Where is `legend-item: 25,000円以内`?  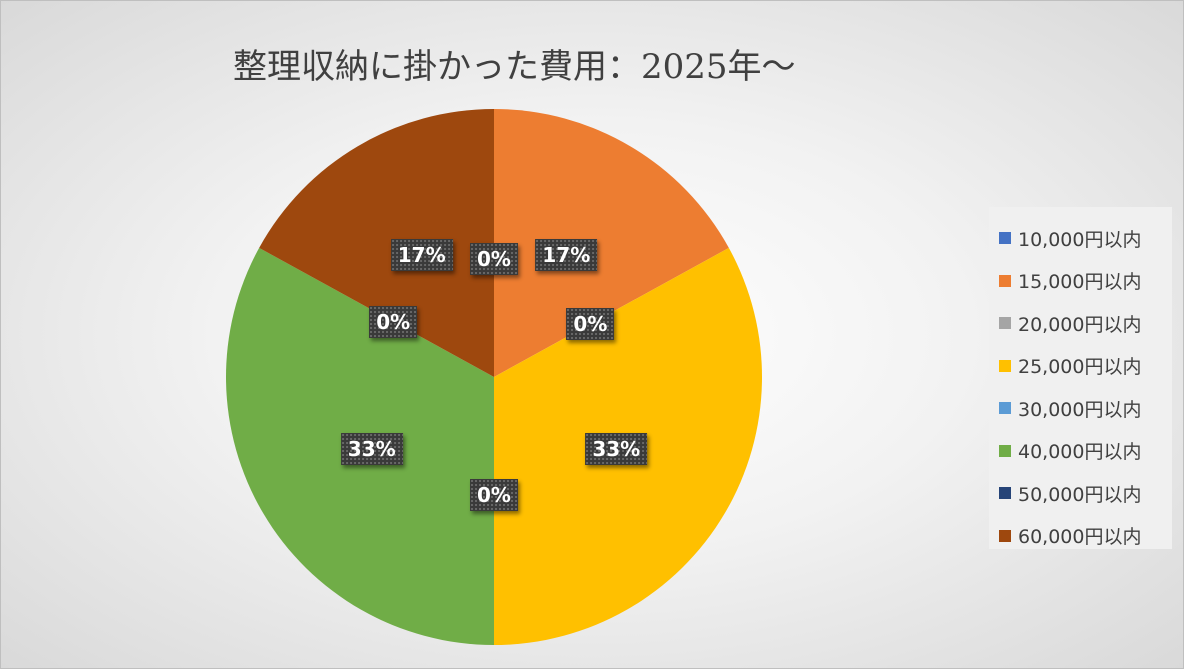 legend-item: 25,000円以内 is located at coordinates (1080, 366).